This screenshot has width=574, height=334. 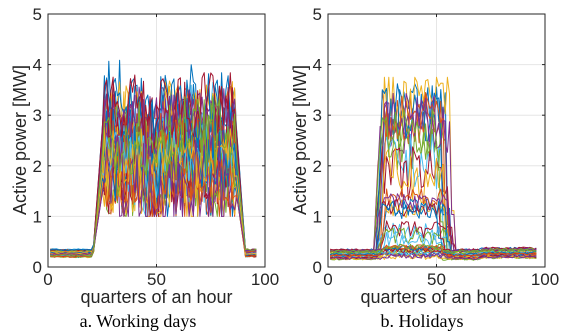 I want to click on panel-caption: b. Holidays, so click(x=422, y=321).